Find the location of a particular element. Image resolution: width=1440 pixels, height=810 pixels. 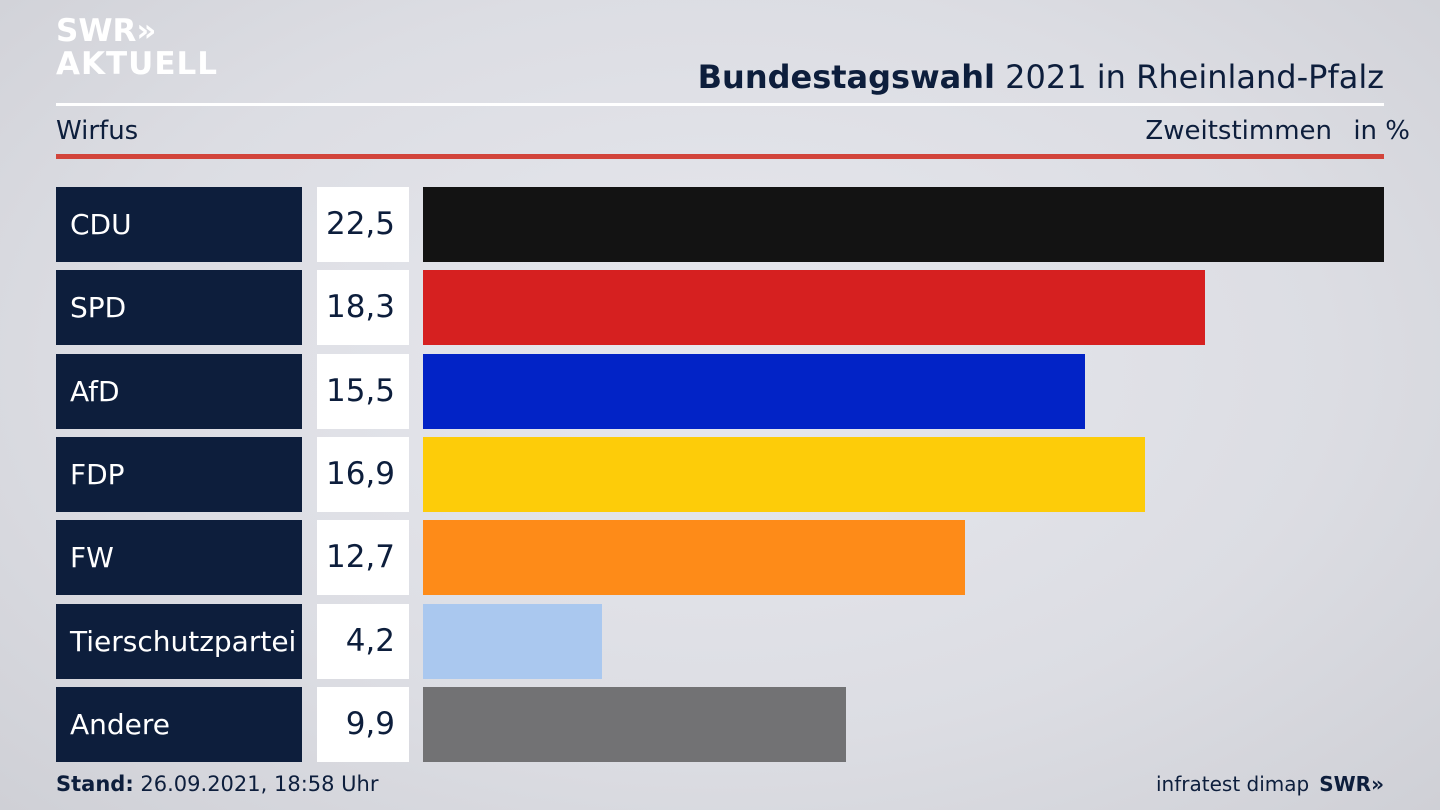

bar-row: FDP 16,9 is located at coordinates (720, 474).